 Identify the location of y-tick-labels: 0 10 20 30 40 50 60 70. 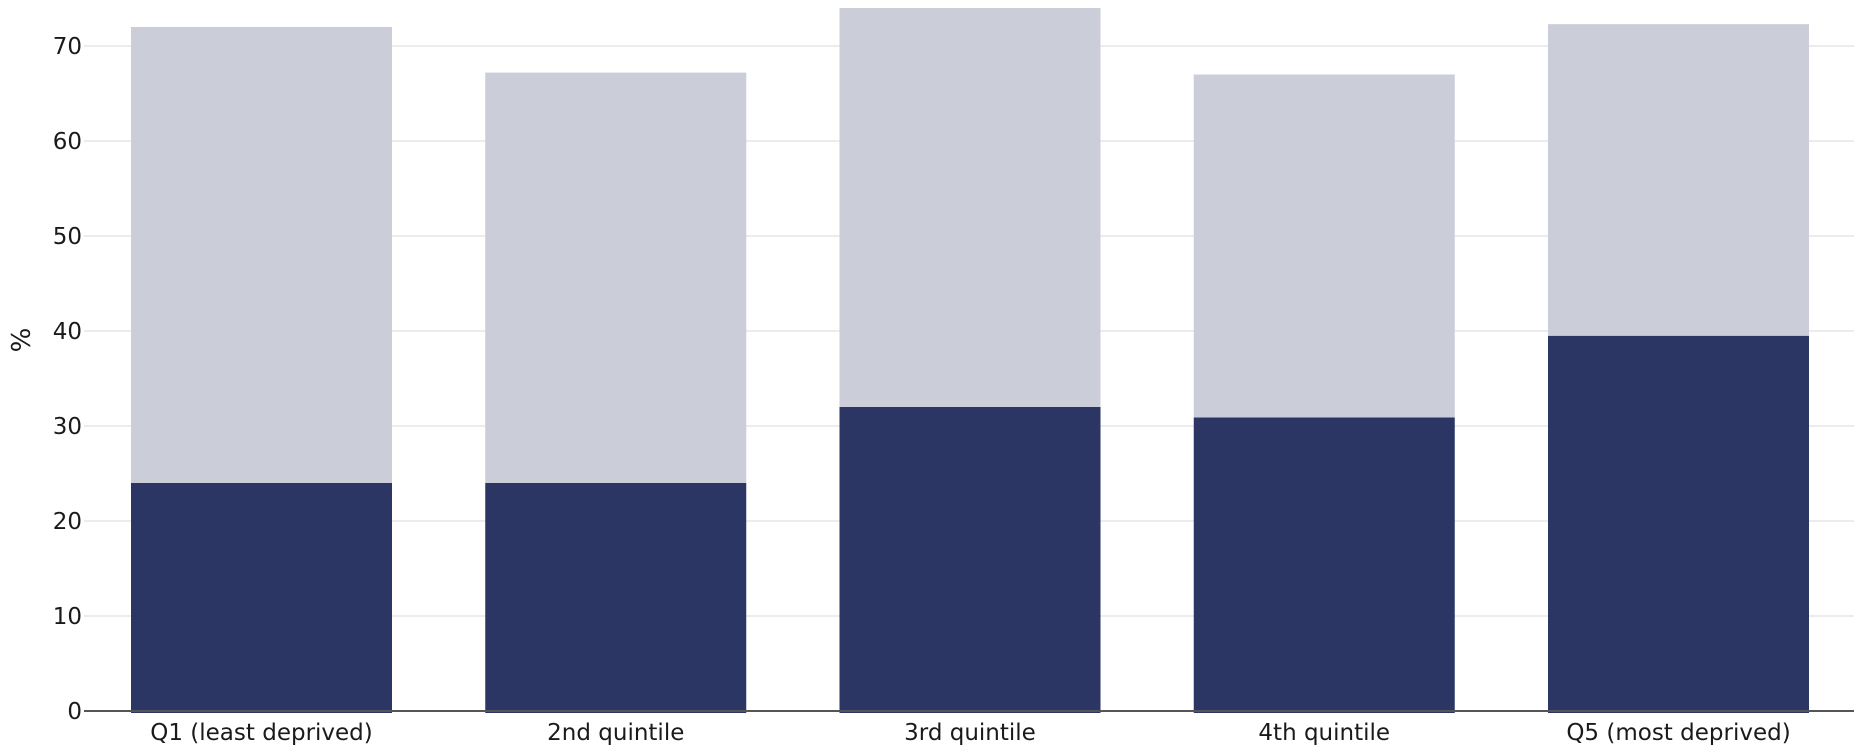
(67, 379).